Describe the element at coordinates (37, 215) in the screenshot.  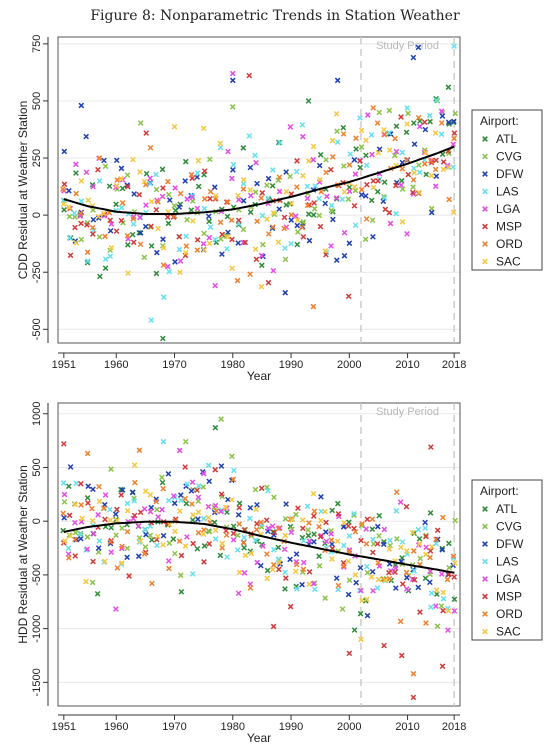
I see `y-tick-label: 0` at that location.